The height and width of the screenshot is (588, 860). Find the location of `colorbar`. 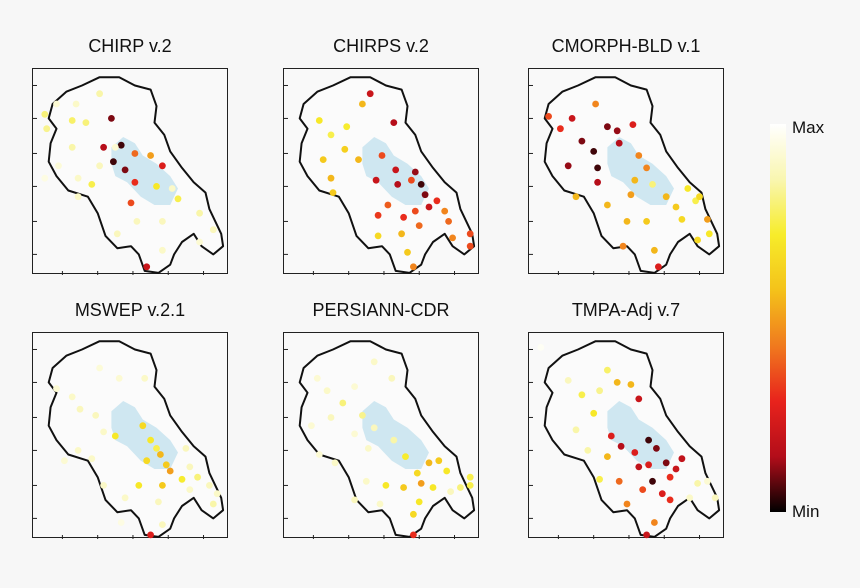

colorbar is located at coordinates (778, 318).